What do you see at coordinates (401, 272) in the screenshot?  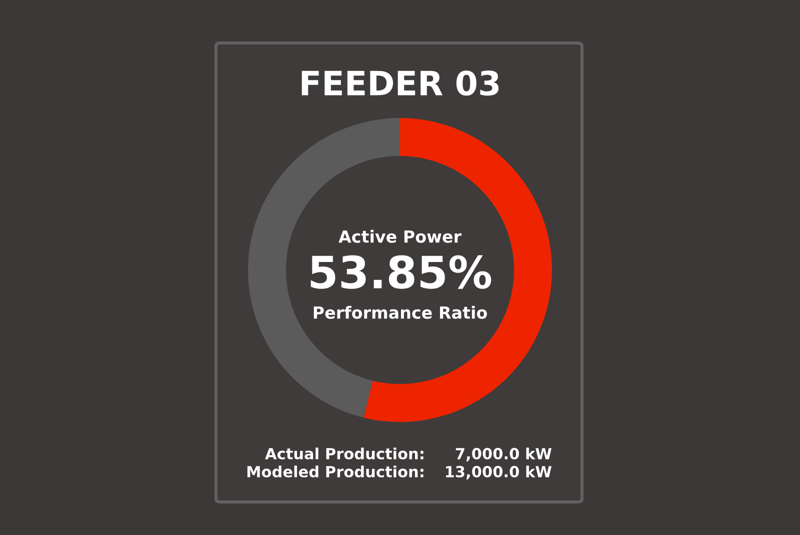 I see `text: 53.85%` at bounding box center [401, 272].